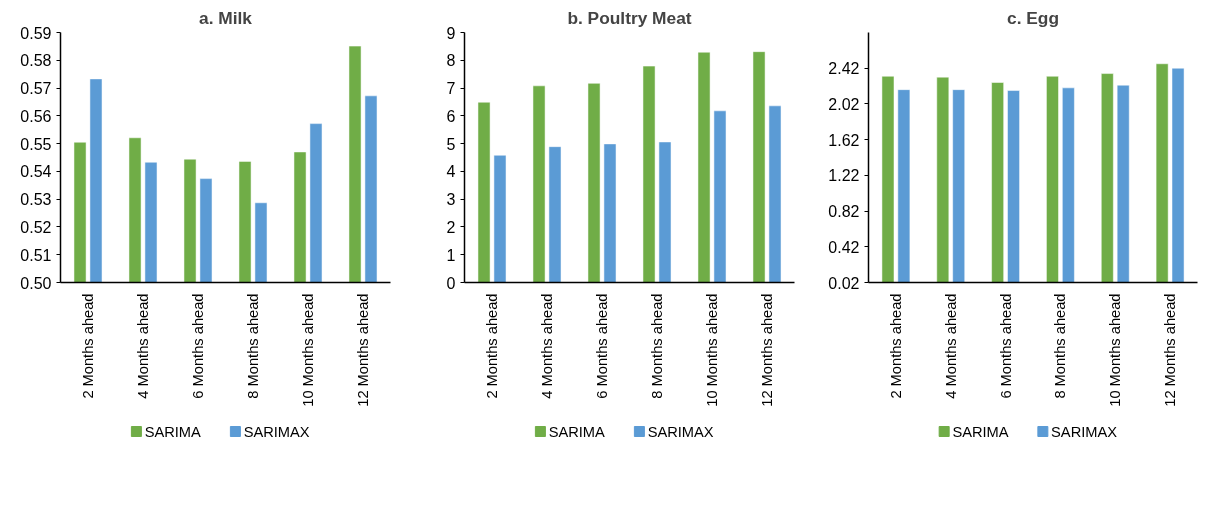 Image resolution: width=1229 pixels, height=524 pixels. I want to click on y-tick-label: 0.51, so click(36, 255).